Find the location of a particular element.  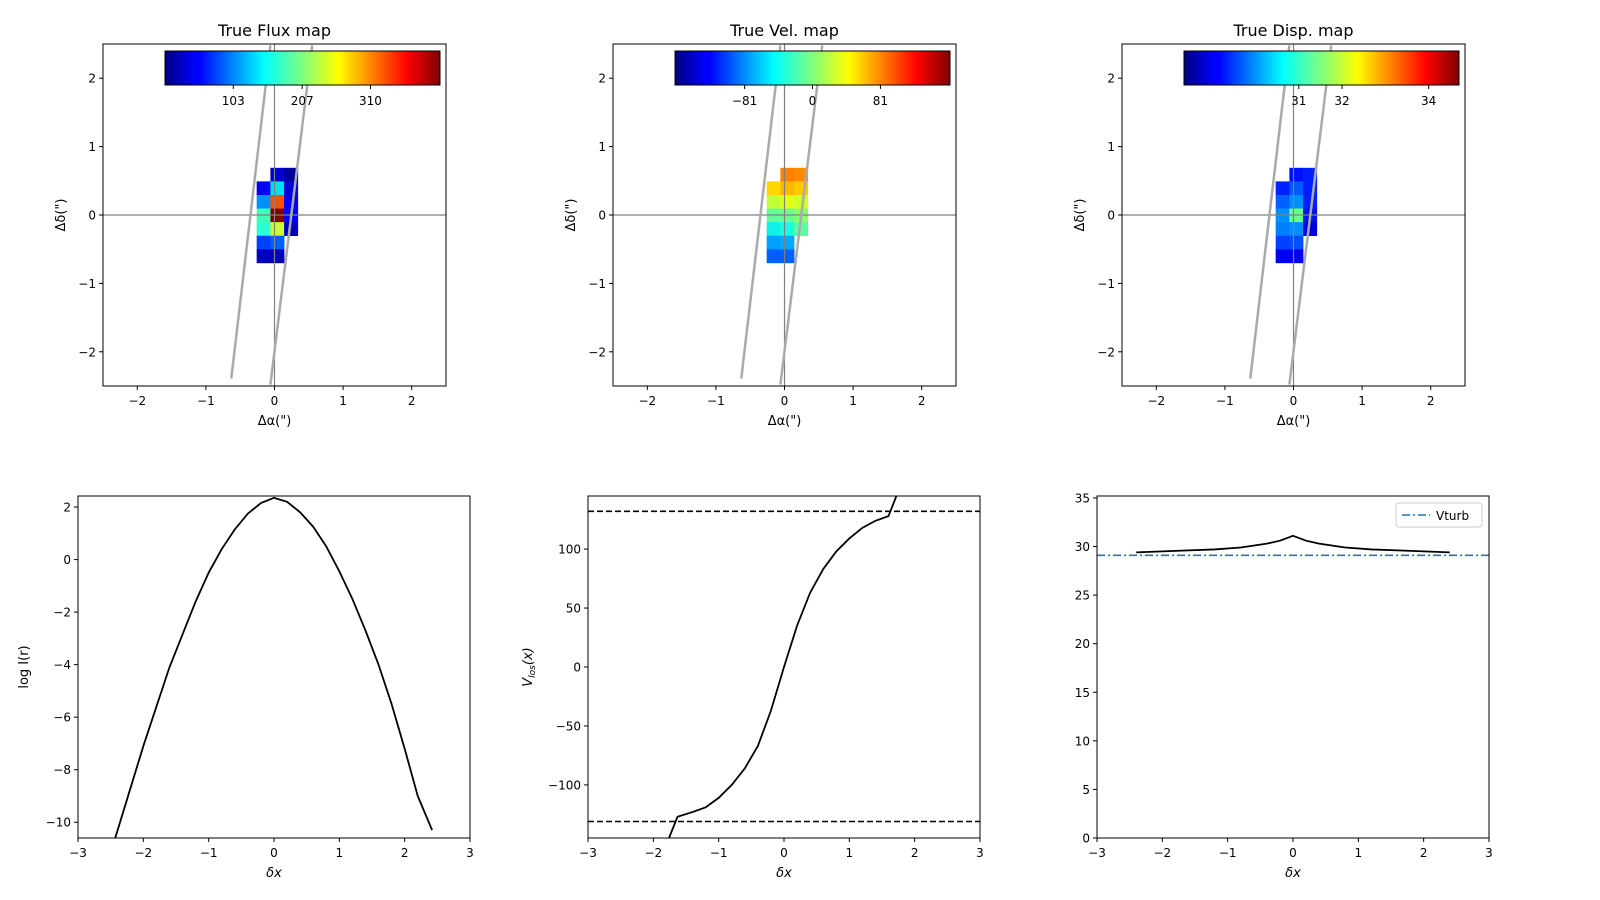

y-tick-label: −8 is located at coordinates (62, 770).